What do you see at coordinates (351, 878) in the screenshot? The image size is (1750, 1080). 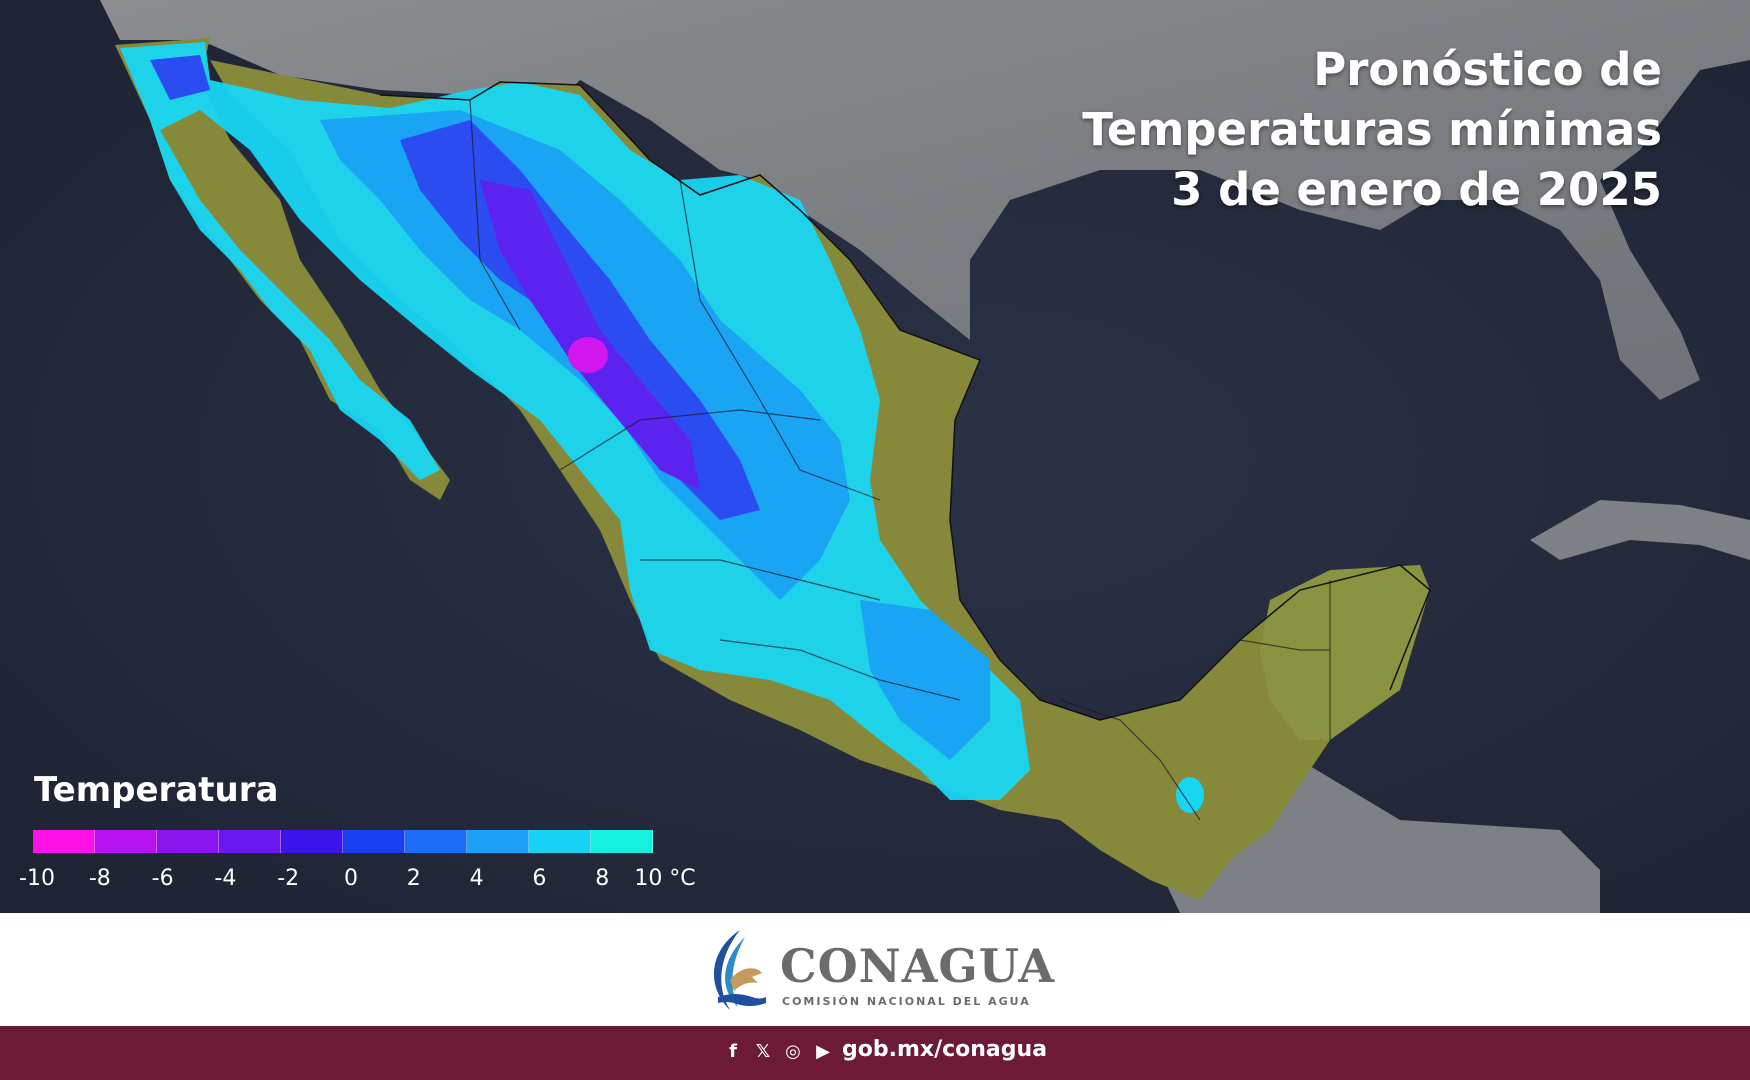 I see `scale-tick-label: 0` at bounding box center [351, 878].